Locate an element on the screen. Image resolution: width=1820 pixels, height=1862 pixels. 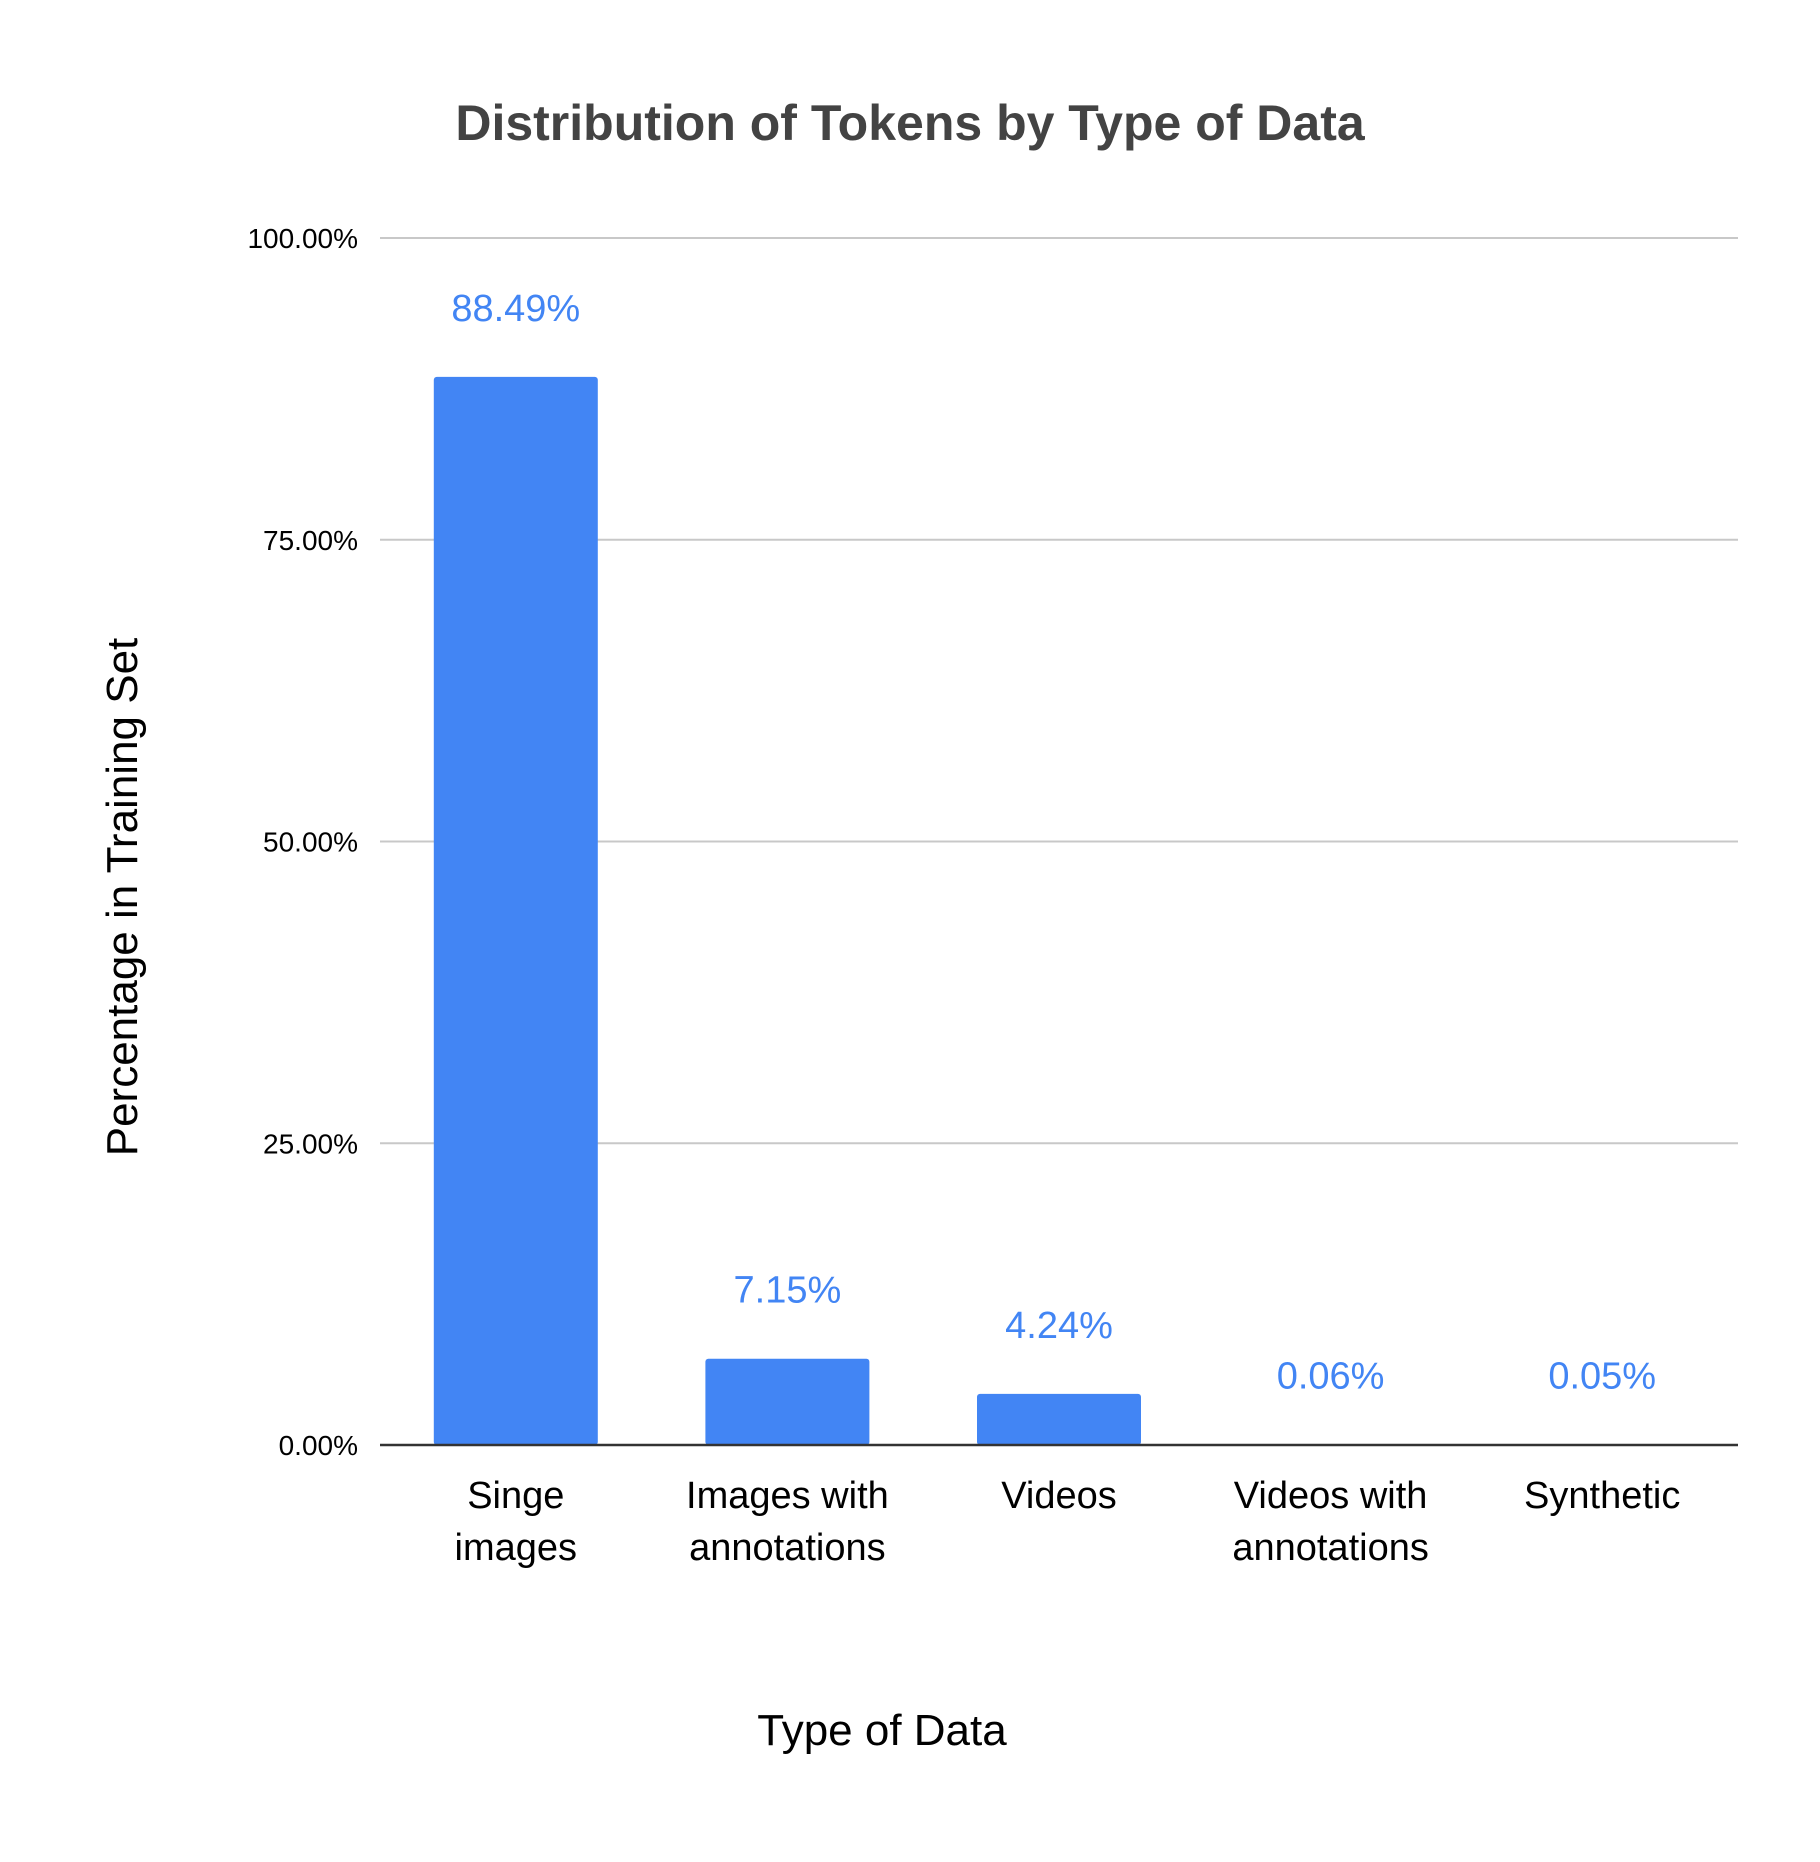
x-tick-label: Synthetic is located at coordinates (1602, 1496).